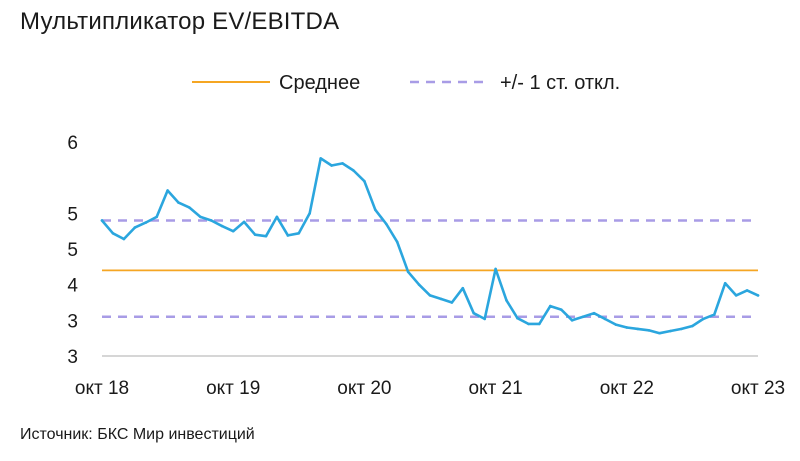 The width and height of the screenshot is (800, 461). What do you see at coordinates (180, 21) in the screenshot?
I see `chart-title: Мультипликатор EV/EBITDA` at bounding box center [180, 21].